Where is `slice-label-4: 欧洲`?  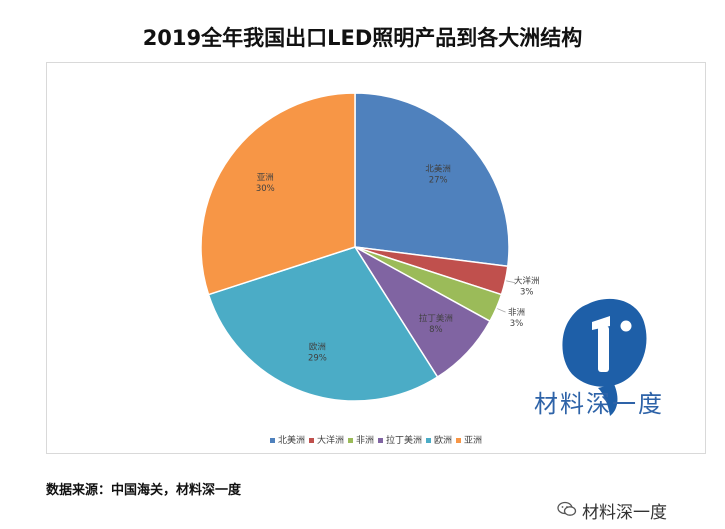 slice-label-4: 欧洲 is located at coordinates (317, 346).